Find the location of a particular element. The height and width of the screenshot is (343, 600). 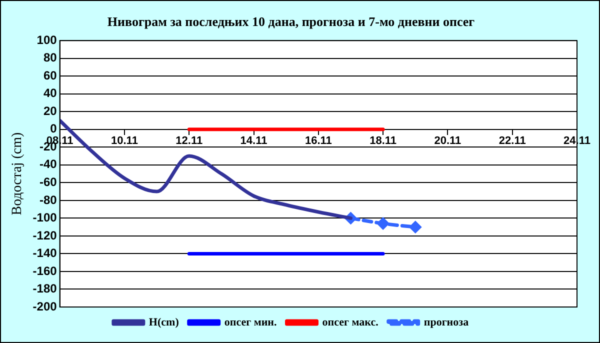

y-tick-label: 100 is located at coordinates (47, 39).